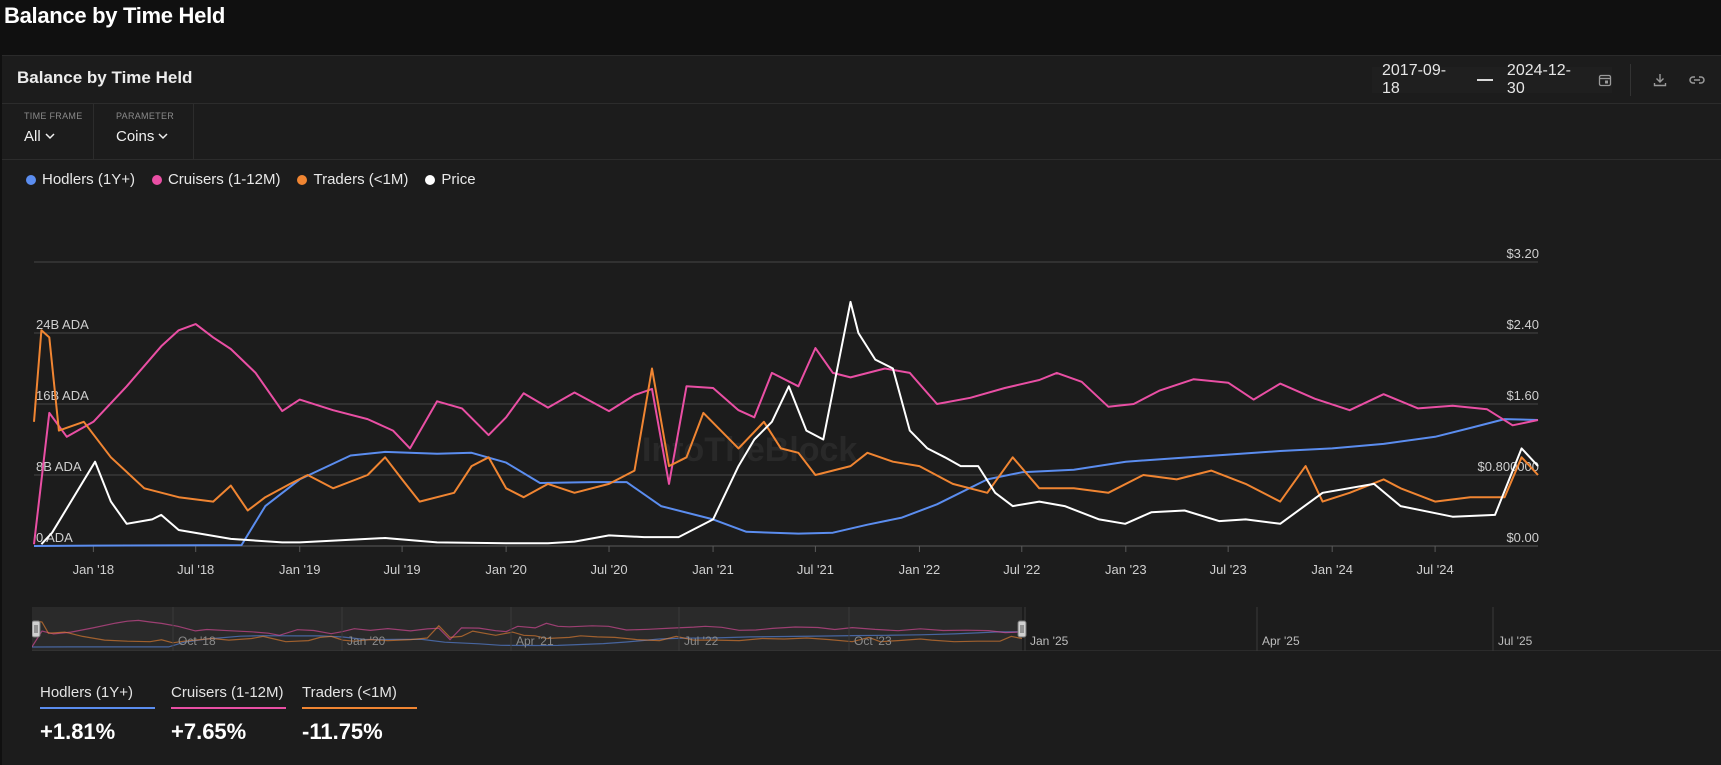 The width and height of the screenshot is (1721, 765). I want to click on legend-item-price: Price, so click(450, 179).